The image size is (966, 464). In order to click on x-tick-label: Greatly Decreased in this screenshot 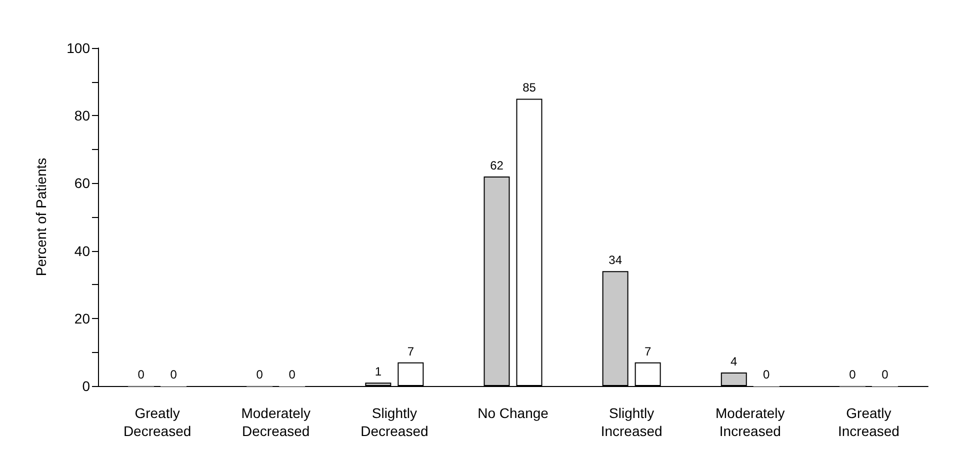, I will do `click(157, 422)`.